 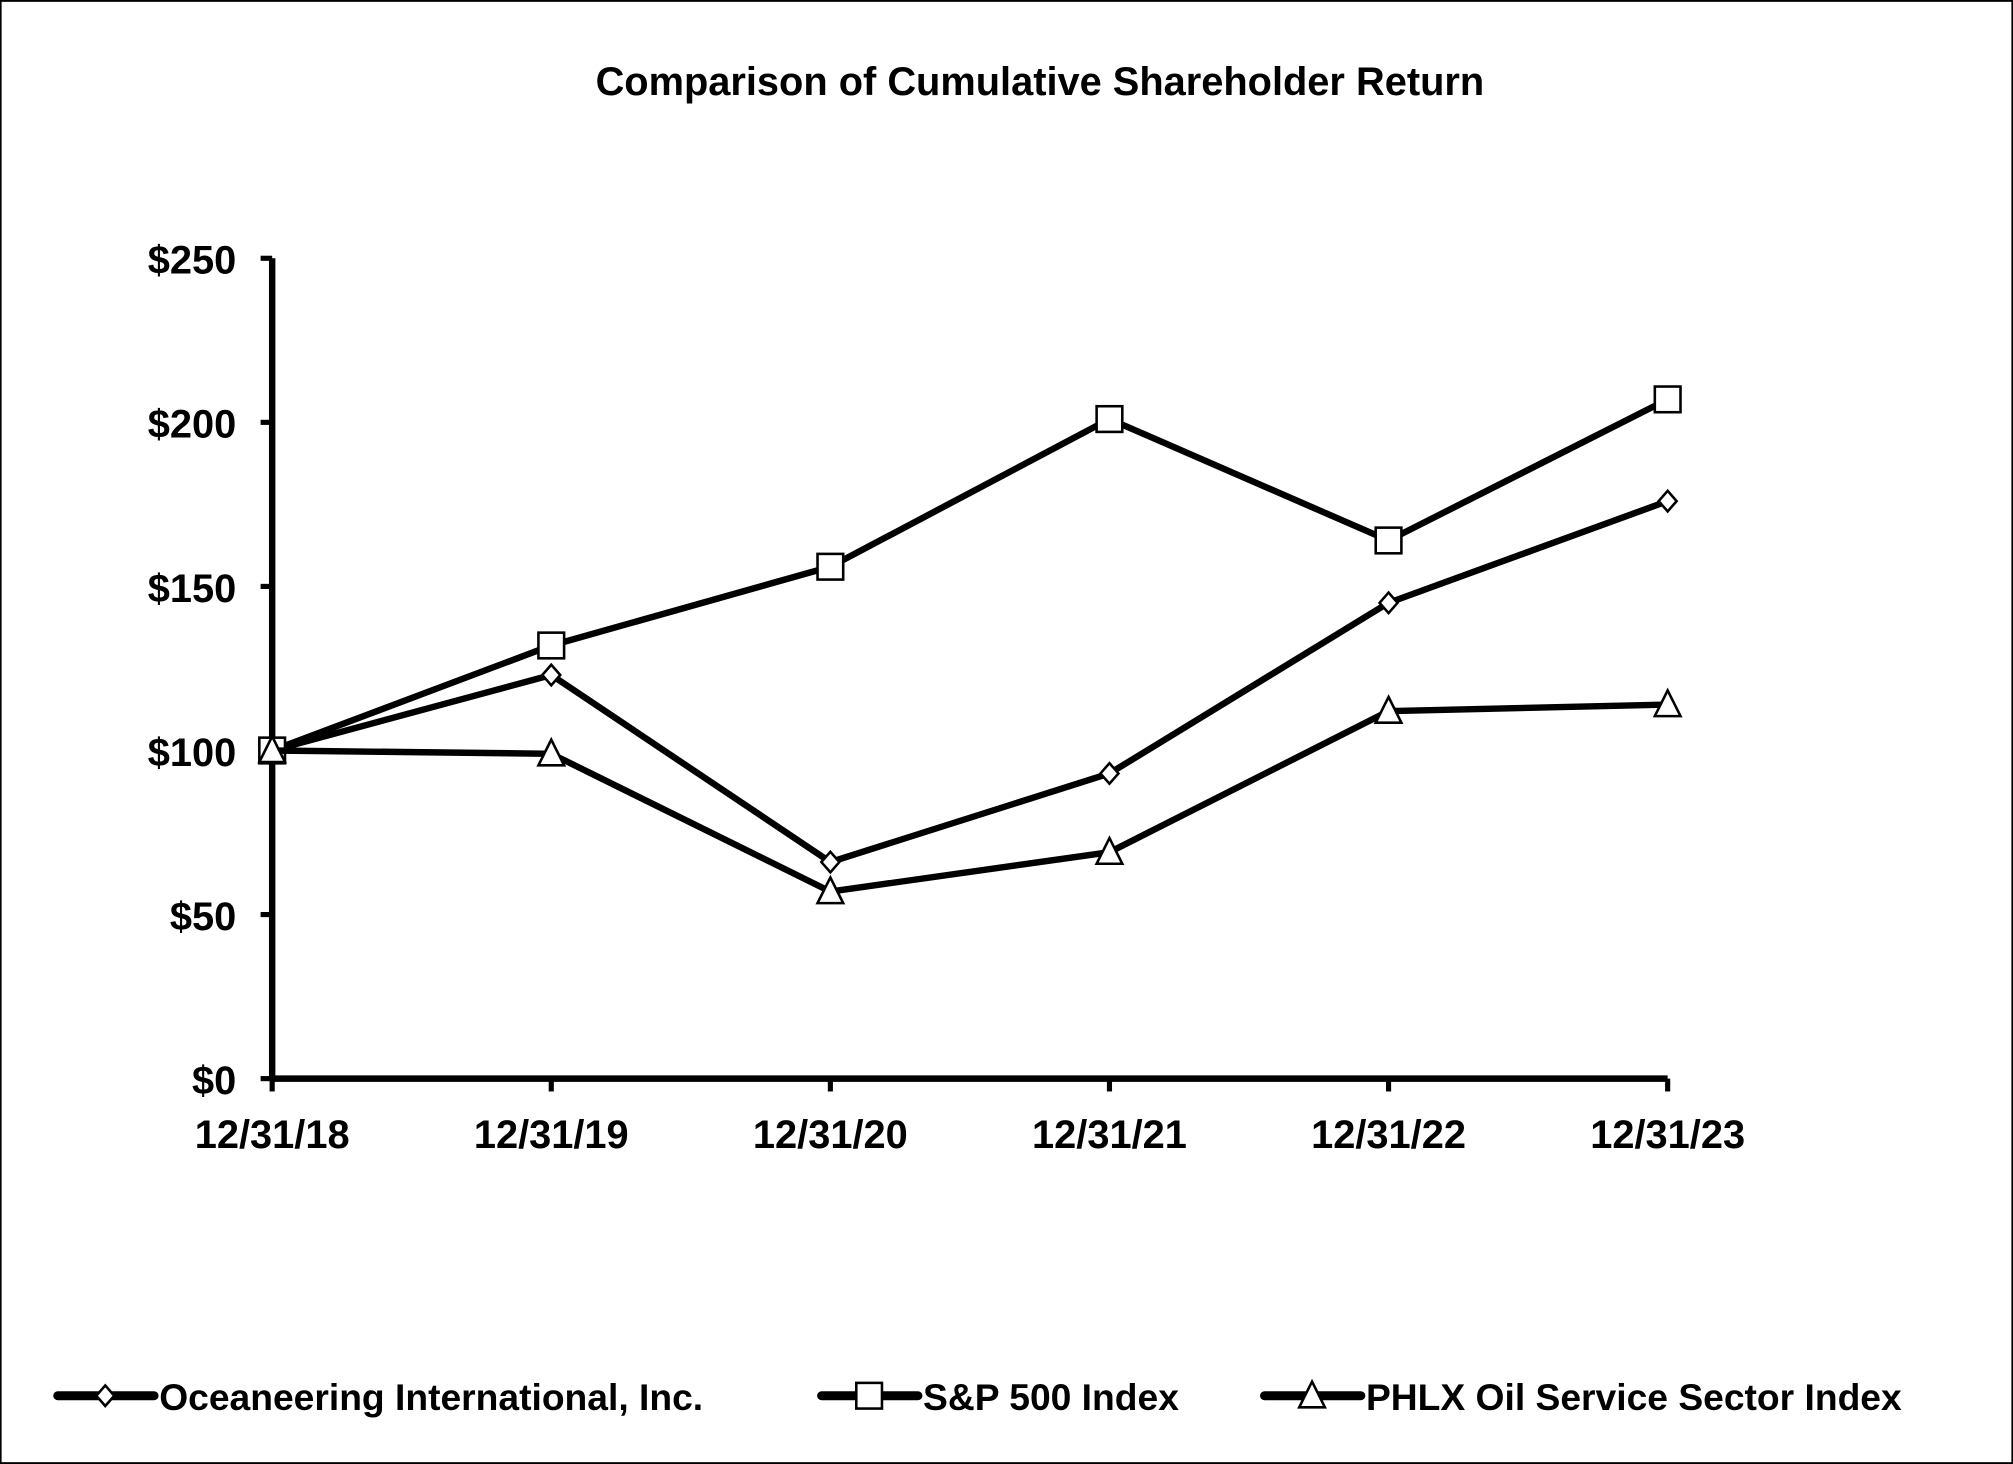 What do you see at coordinates (272, 1135) in the screenshot?
I see `x-tick-label: 12/31/18` at bounding box center [272, 1135].